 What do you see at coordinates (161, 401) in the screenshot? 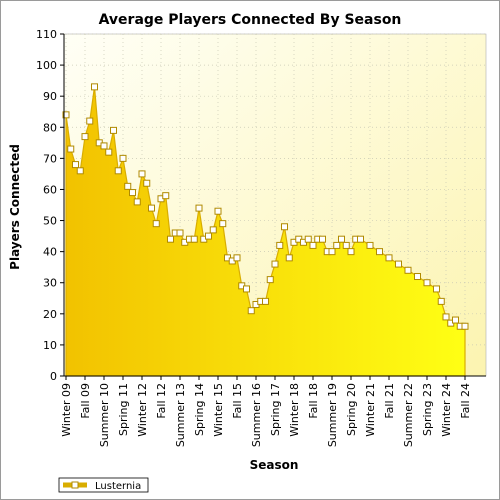
I see `x-tick-label: Fall 12` at bounding box center [161, 401].